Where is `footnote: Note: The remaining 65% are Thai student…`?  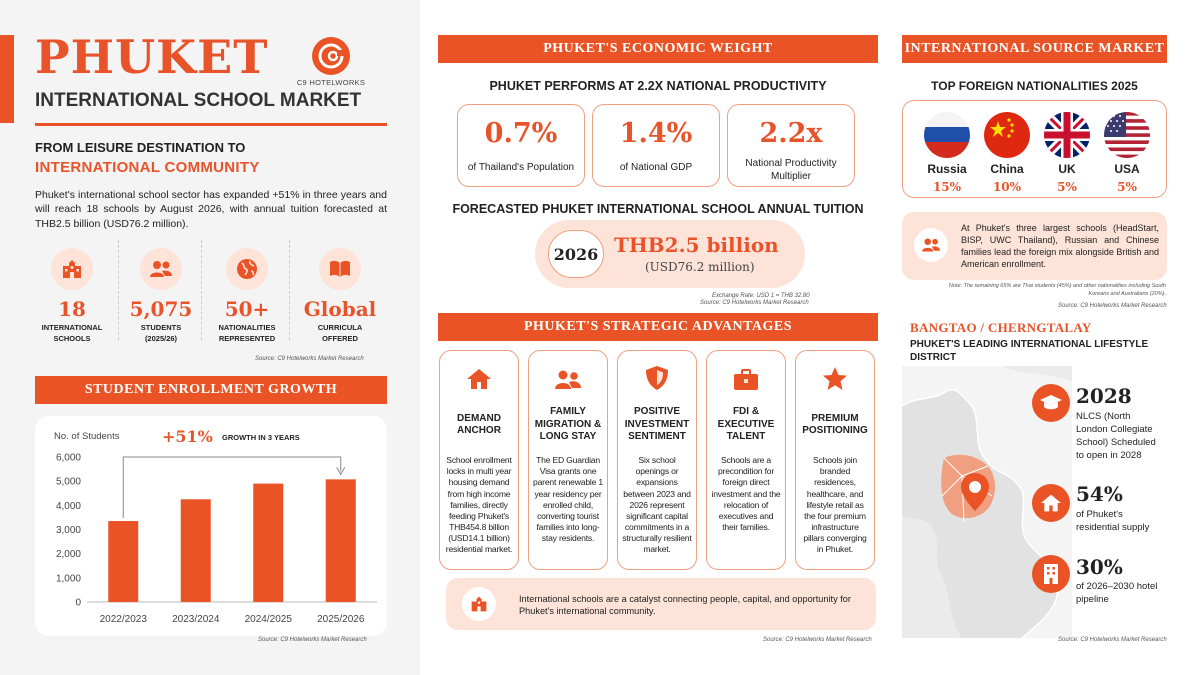
footnote: Note: The remaining 65% are Thai student… is located at coordinates (1057, 290).